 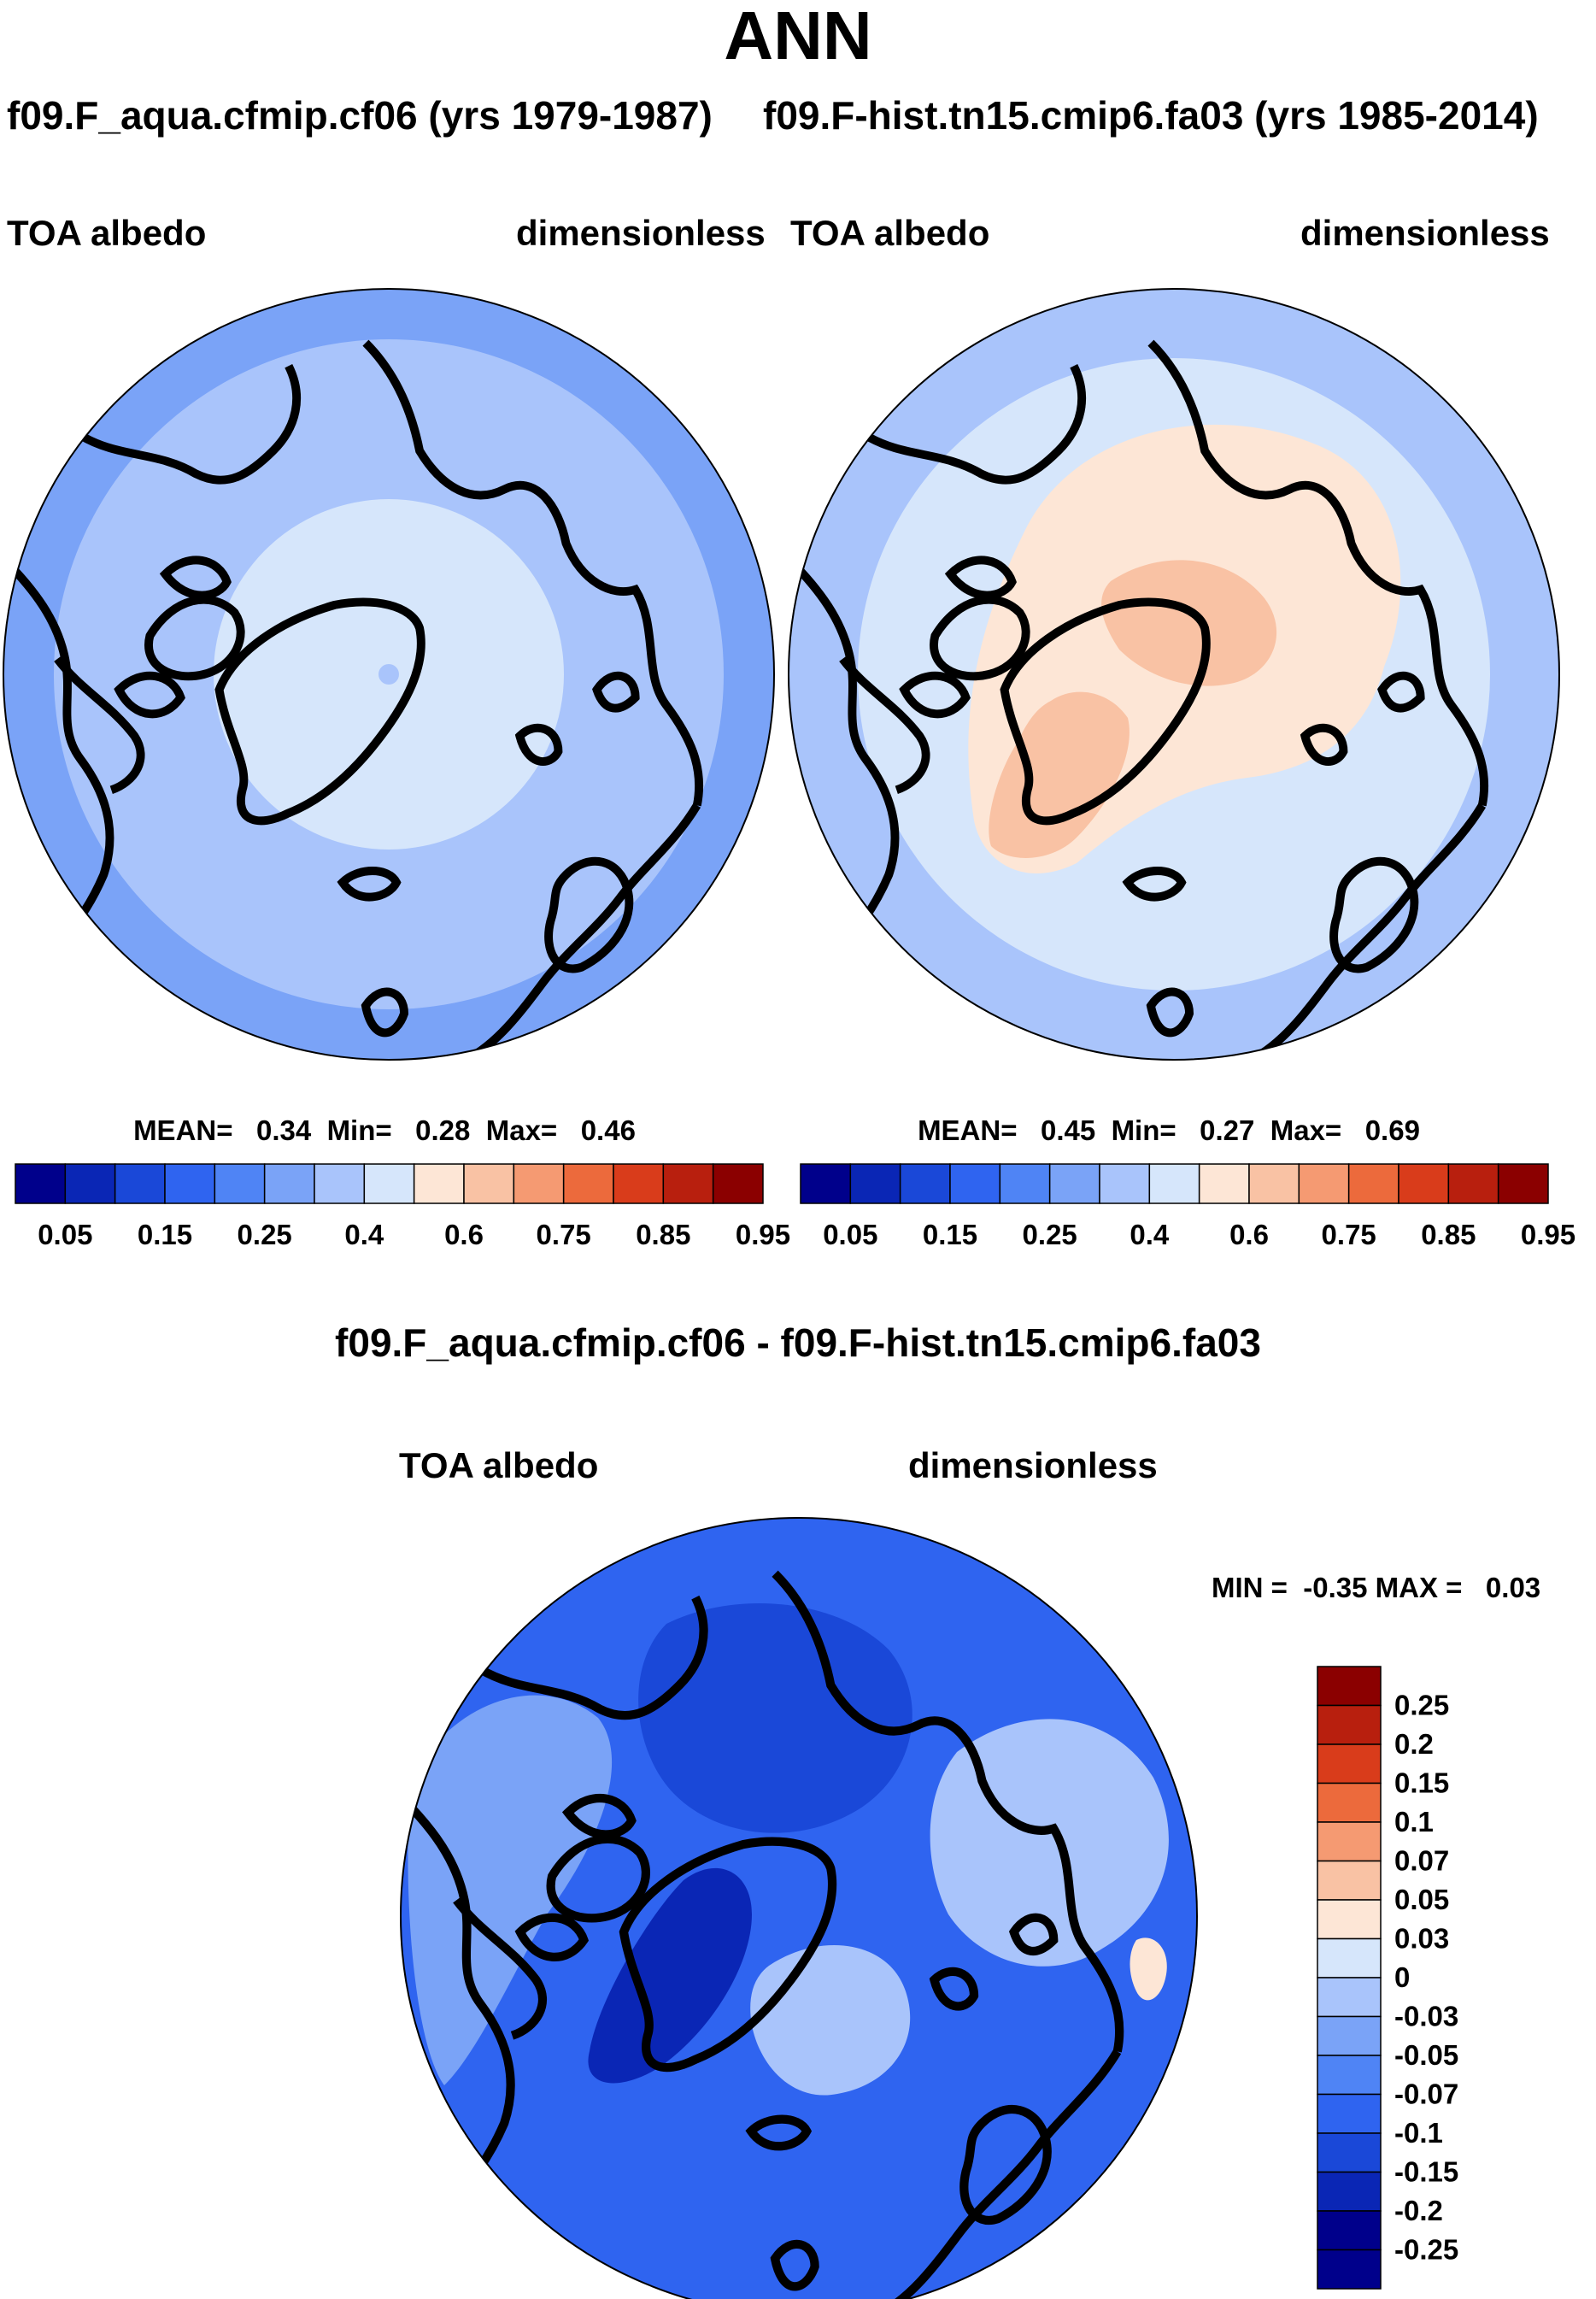 What do you see at coordinates (1402, 1977) in the screenshot?
I see `colorbar-3-tick-label: 0` at bounding box center [1402, 1977].